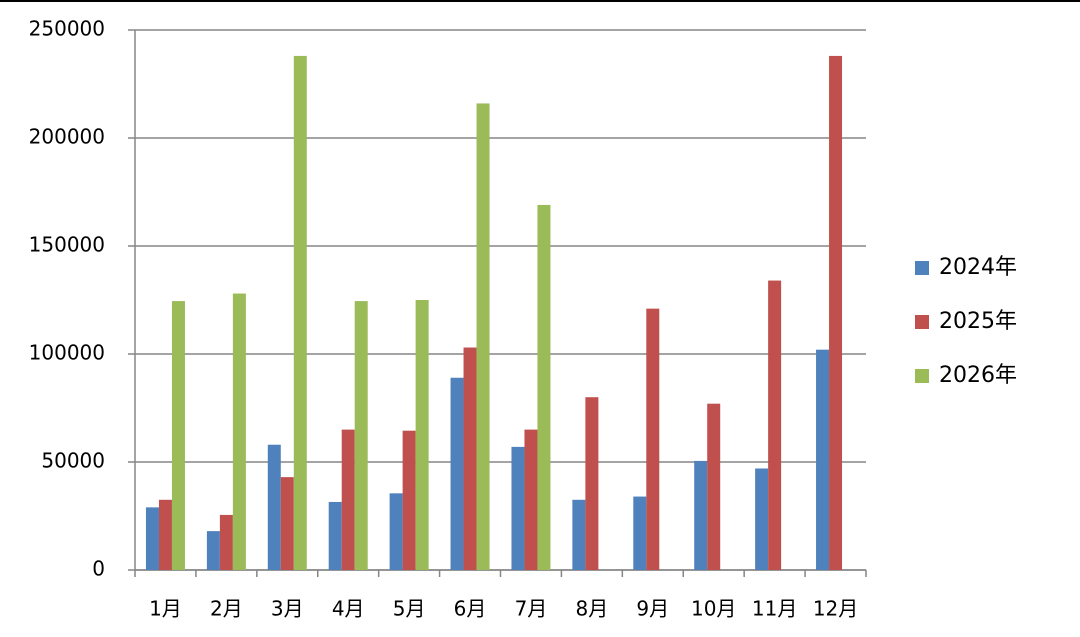 This screenshot has height=637, width=1080. What do you see at coordinates (67, 353) in the screenshot?
I see `y-tick-label: 100000` at bounding box center [67, 353].